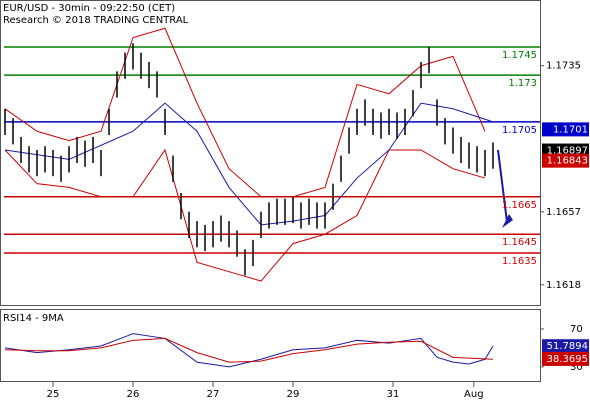 Image resolution: width=590 pixels, height=400 pixels. I want to click on x-tick-label: 25, so click(53, 394).